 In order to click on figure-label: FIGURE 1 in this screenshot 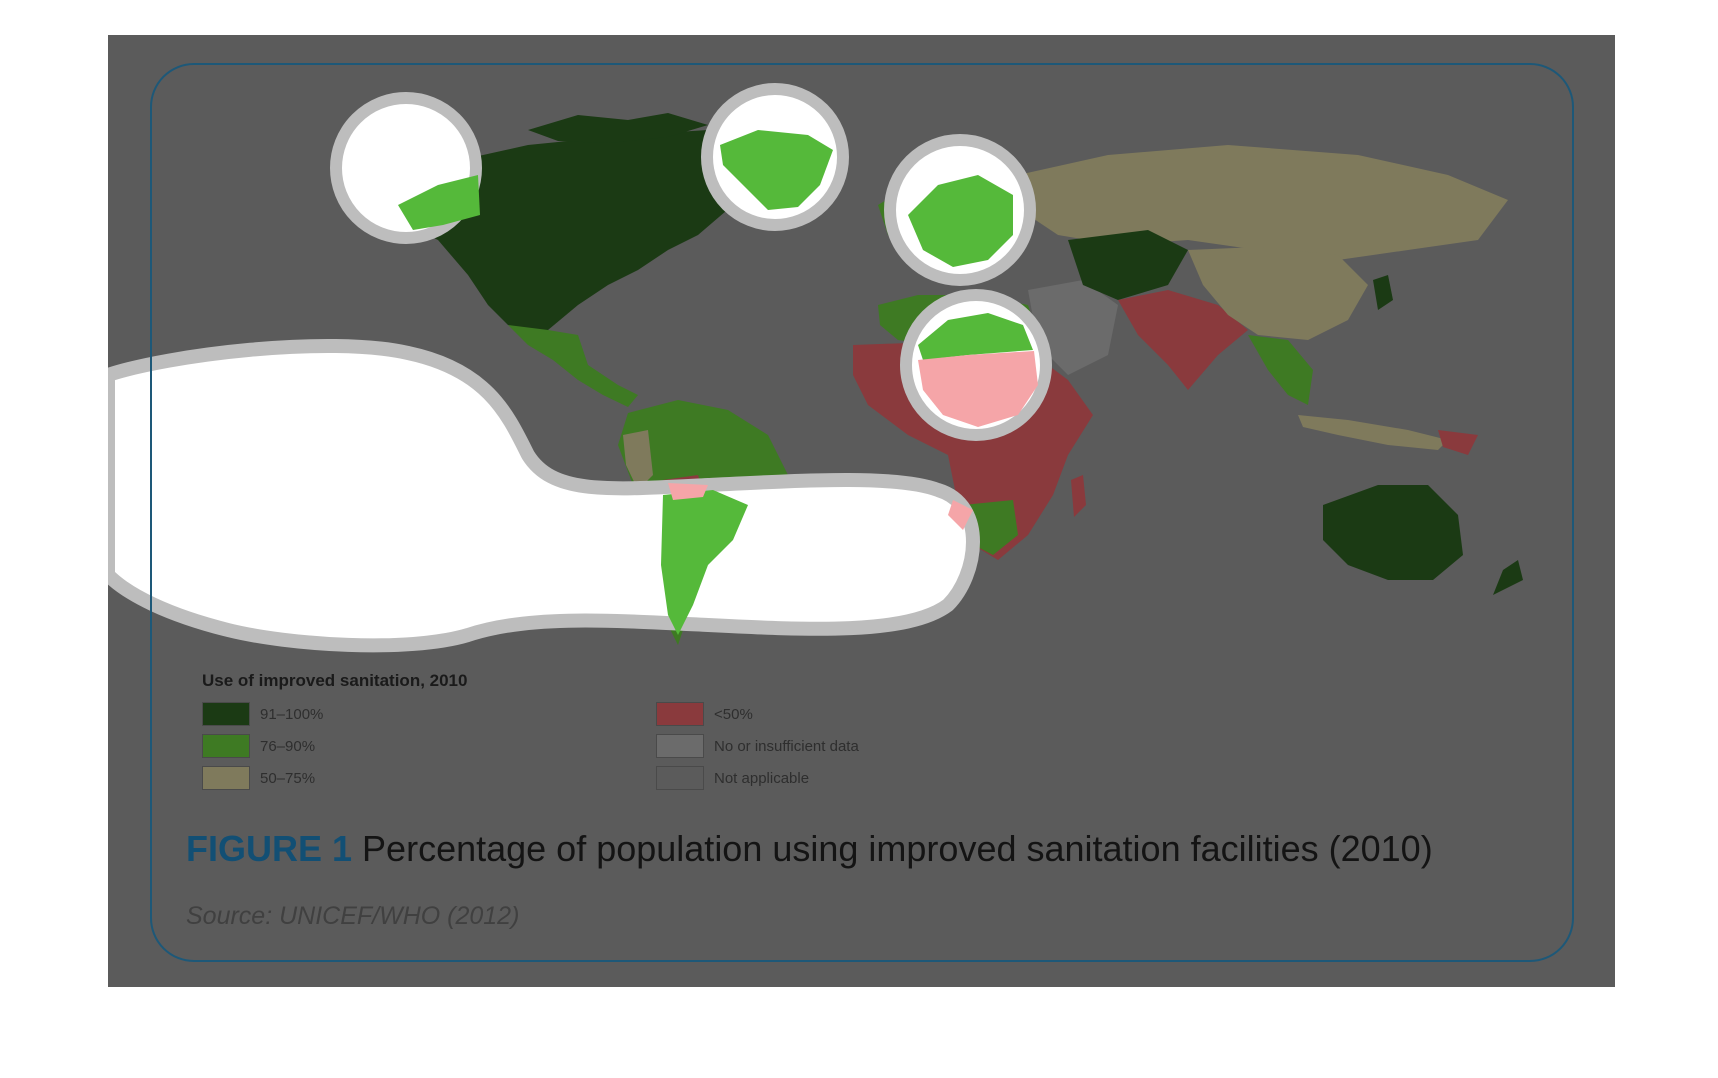, I will do `click(269, 848)`.